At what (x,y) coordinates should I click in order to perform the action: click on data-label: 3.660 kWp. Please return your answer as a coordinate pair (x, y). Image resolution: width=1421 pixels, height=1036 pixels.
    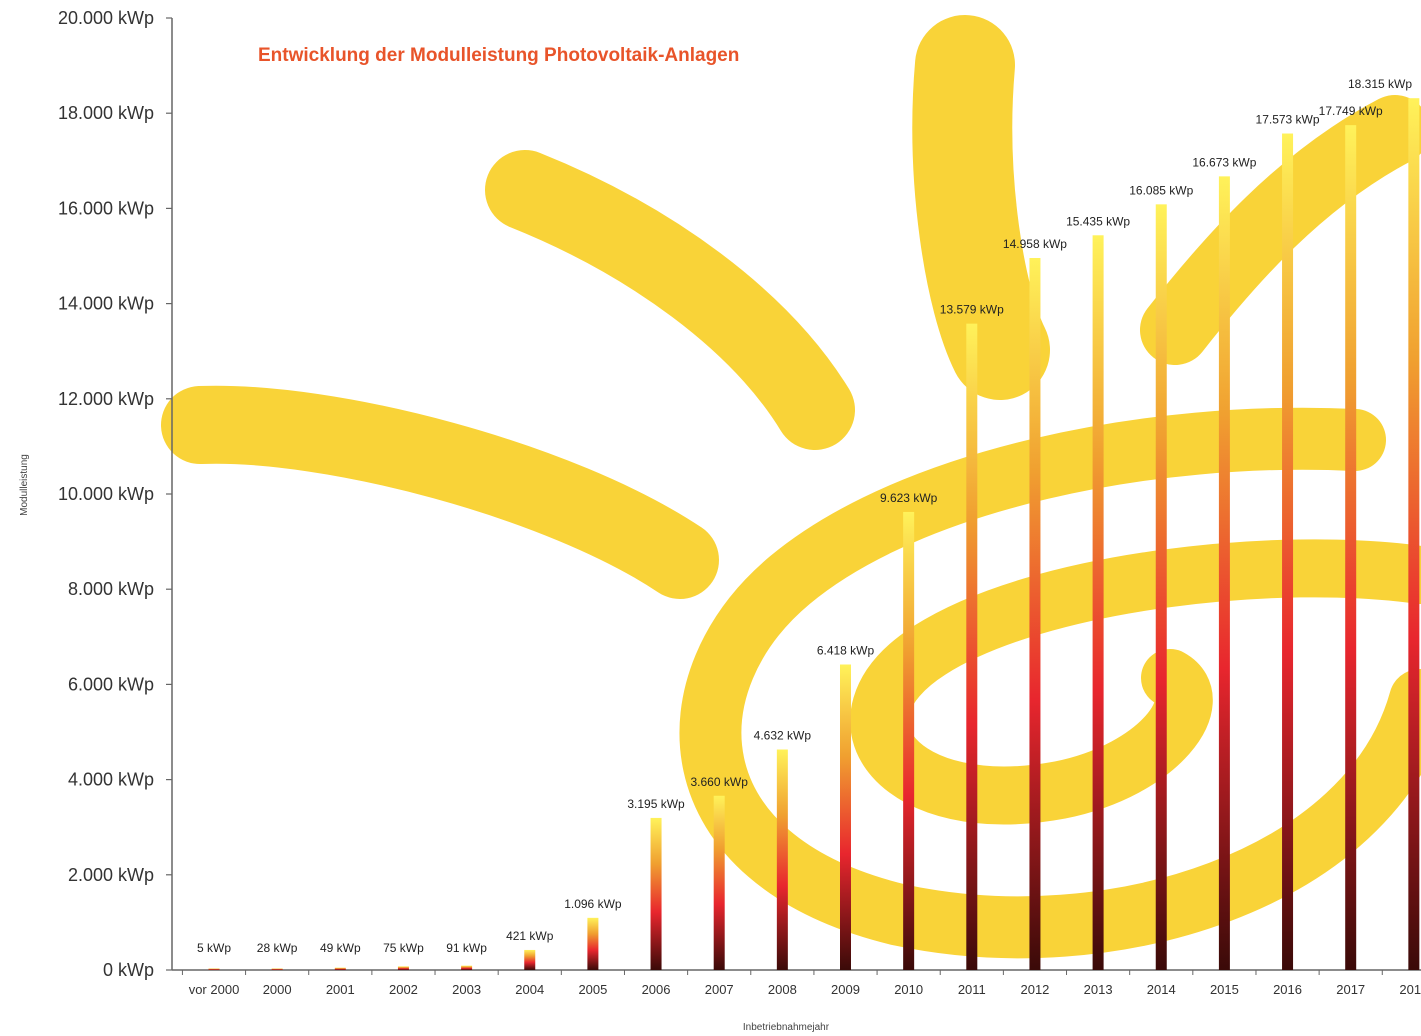
    Looking at the image, I should click on (720, 782).